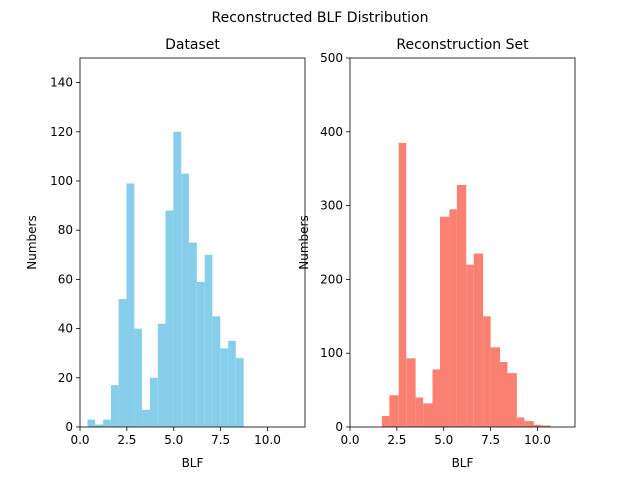  I want to click on chart-title: Reconstruction Set, so click(462, 45).